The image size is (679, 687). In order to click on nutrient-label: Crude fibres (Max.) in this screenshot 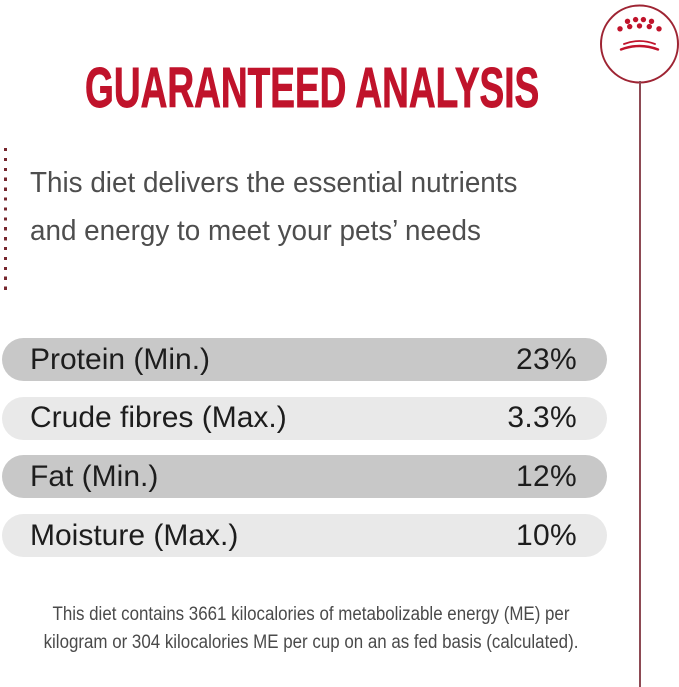, I will do `click(158, 418)`.